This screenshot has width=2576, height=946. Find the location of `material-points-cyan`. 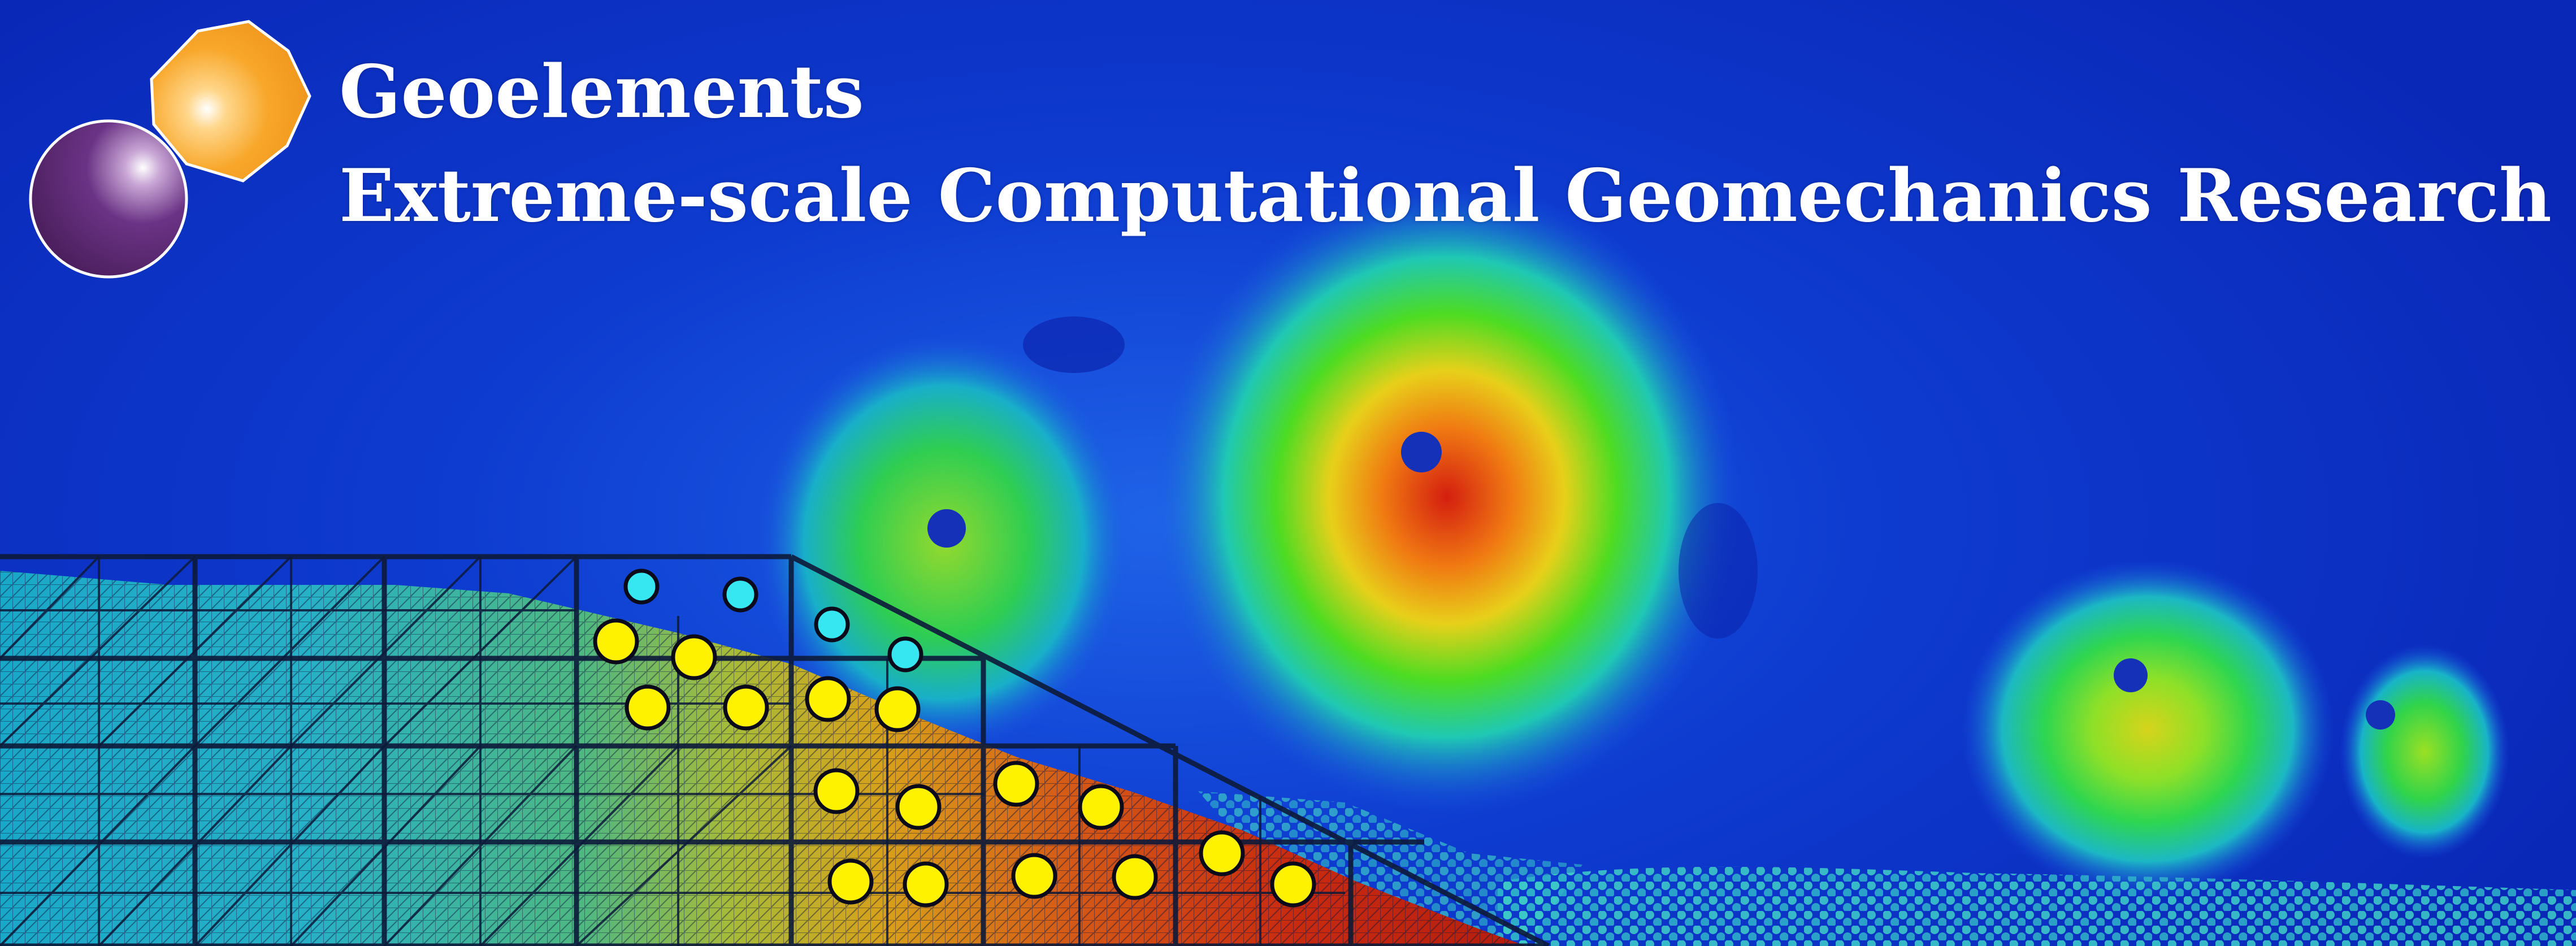

material-points-cyan is located at coordinates (773, 620).